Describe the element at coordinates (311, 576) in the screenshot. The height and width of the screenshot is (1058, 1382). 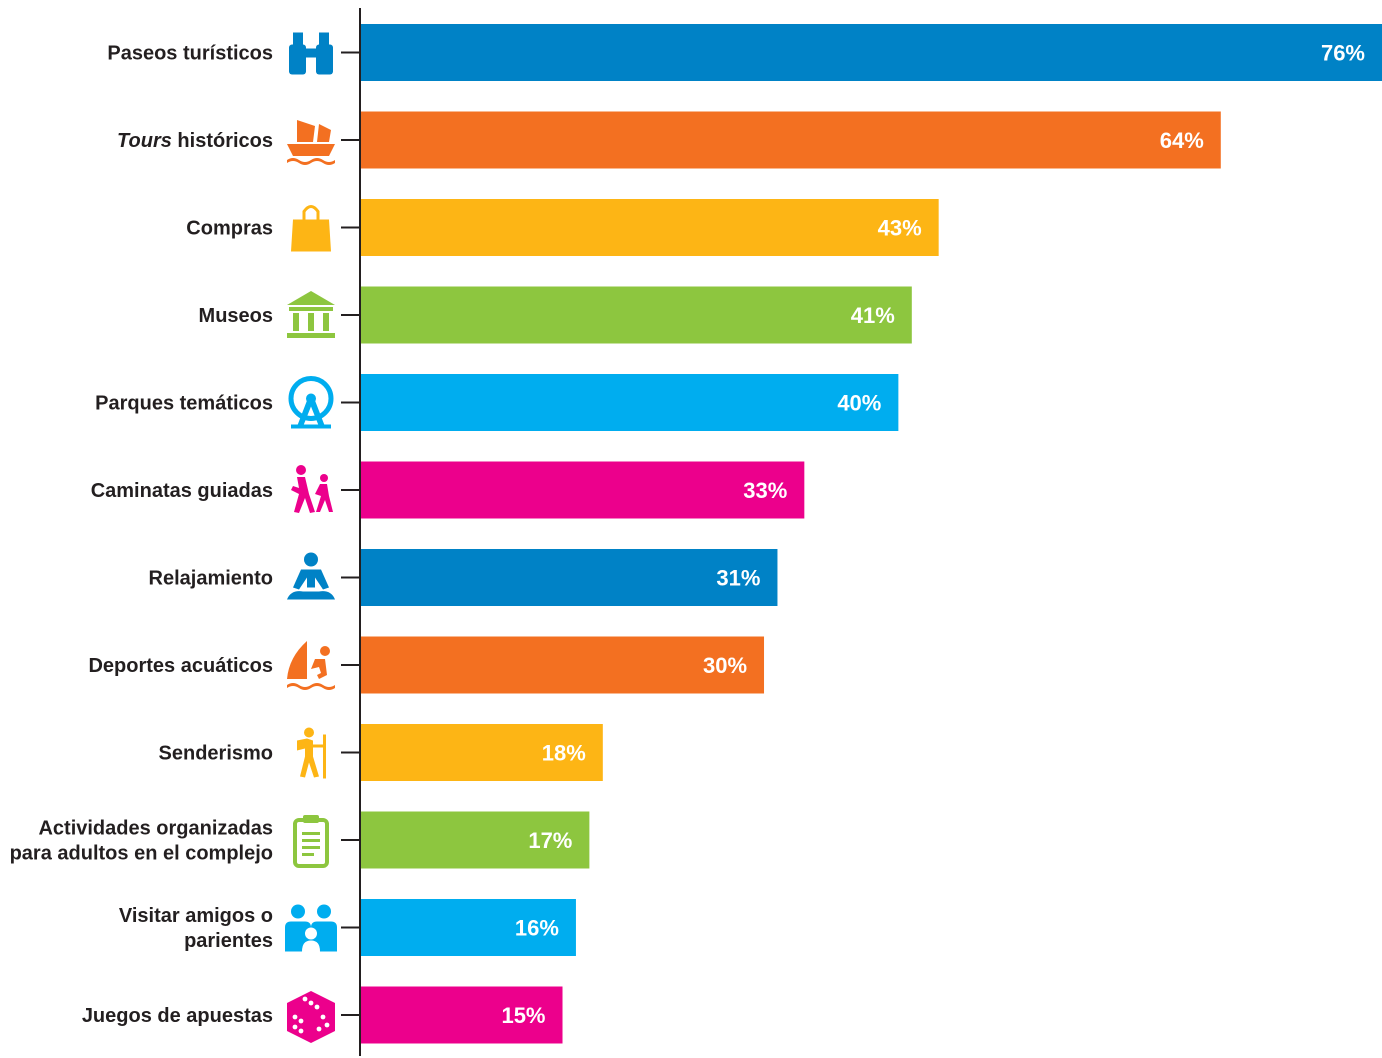
I see `meditation-icon` at that location.